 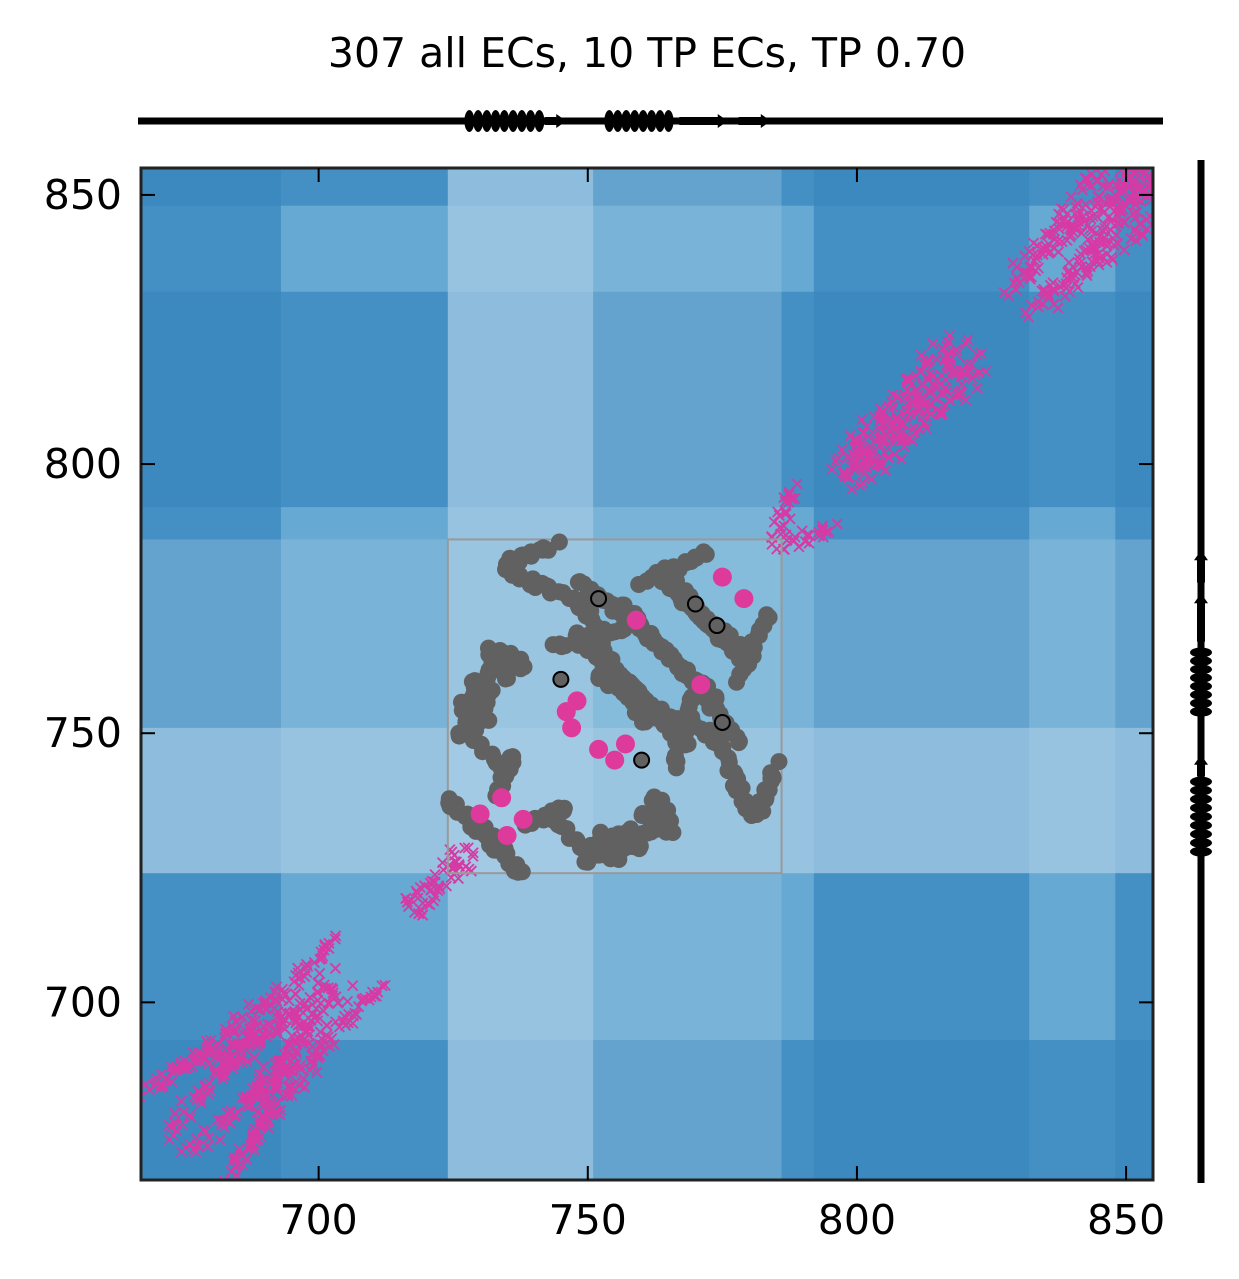 What do you see at coordinates (647, 187) in the screenshot?
I see `background-band` at bounding box center [647, 187].